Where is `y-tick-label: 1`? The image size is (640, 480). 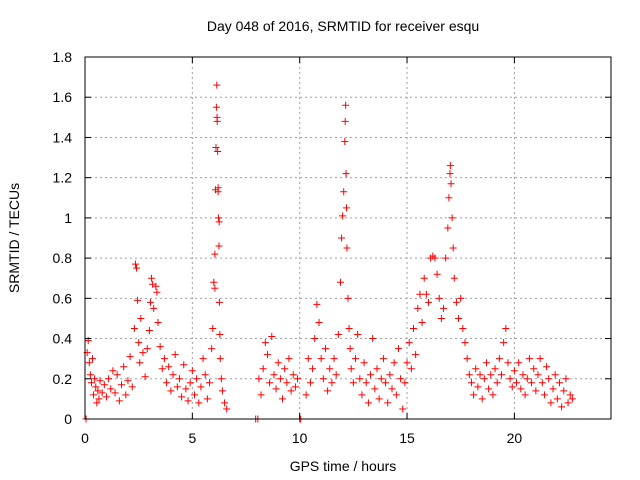
y-tick-label: 1 is located at coordinates (68, 218).